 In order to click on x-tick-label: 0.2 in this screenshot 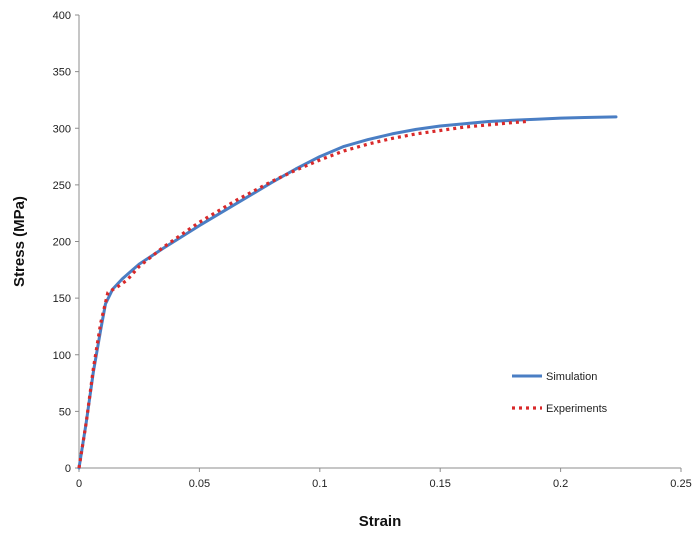, I will do `click(560, 484)`.